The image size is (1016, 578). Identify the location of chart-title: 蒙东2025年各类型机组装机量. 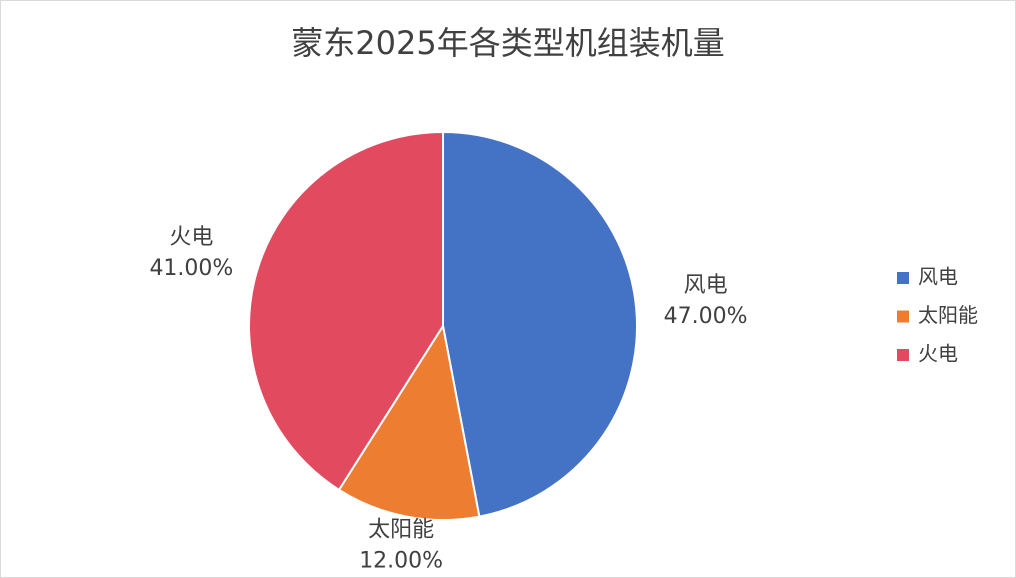
(507, 43).